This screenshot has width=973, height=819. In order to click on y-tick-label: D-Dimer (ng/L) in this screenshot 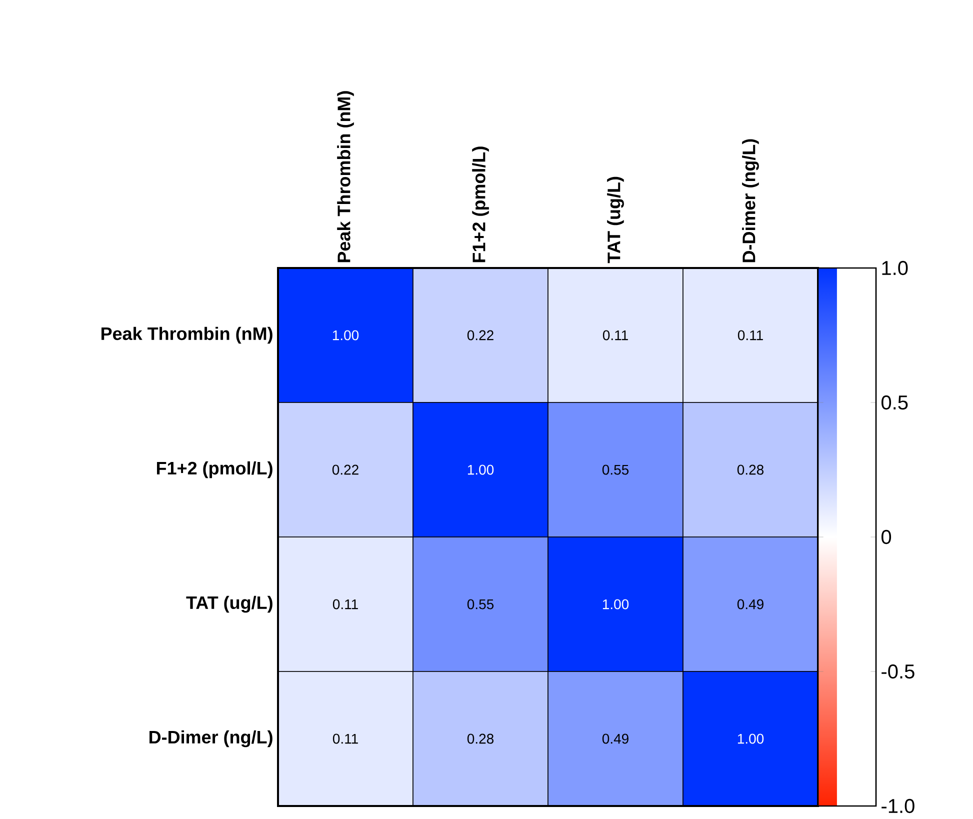, I will do `click(211, 739)`.